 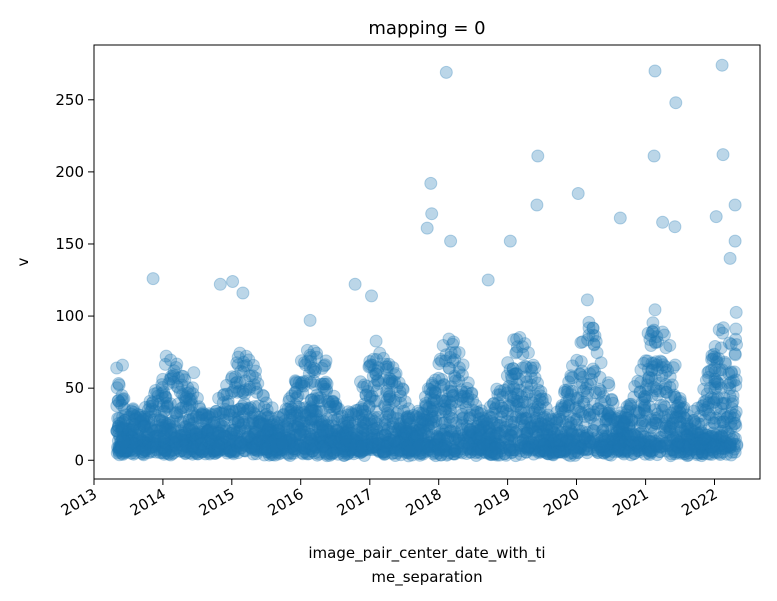 What do you see at coordinates (426, 553) in the screenshot?
I see `x-axis-title-line-1: image_pair_center_date_with_ti` at bounding box center [426, 553].